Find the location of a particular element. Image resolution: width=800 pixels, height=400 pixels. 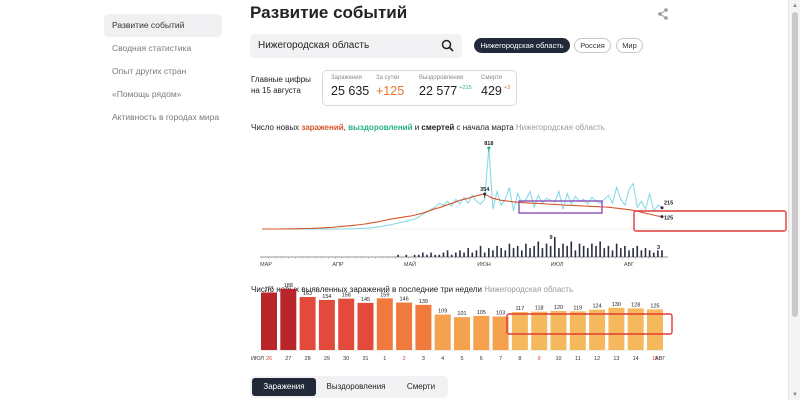

stat-deaths: Смерти 429 +3 is located at coordinates (495, 86).